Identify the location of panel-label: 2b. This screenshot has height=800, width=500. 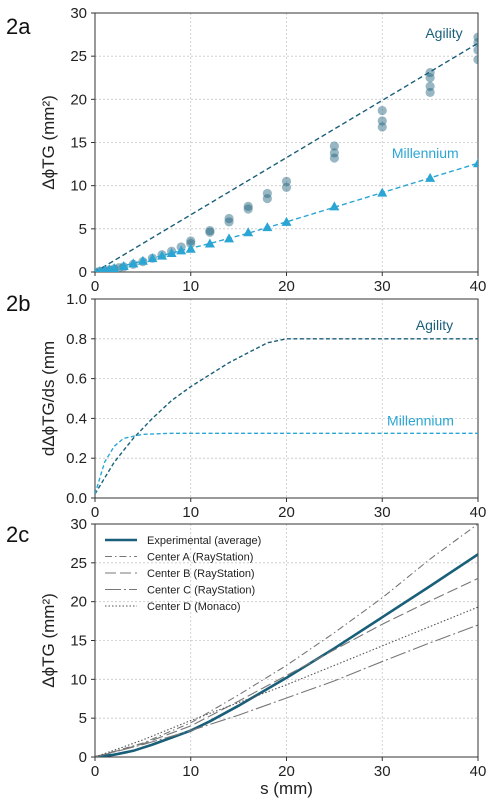
(18, 303).